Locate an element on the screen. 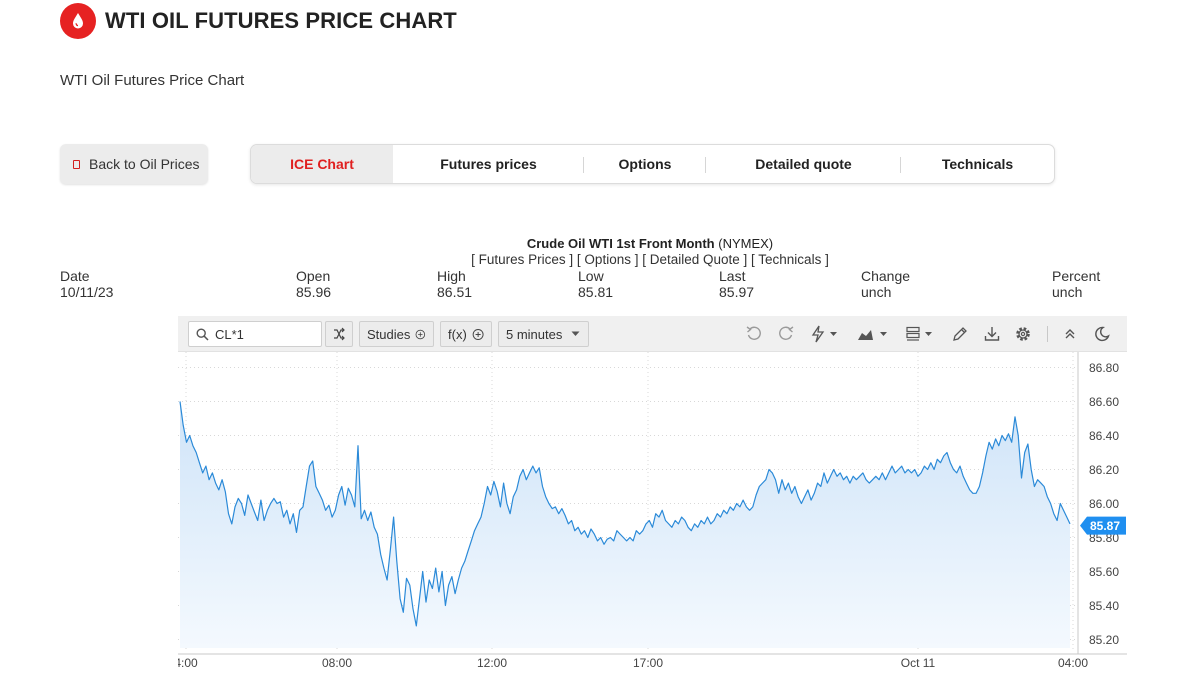 The width and height of the screenshot is (1200, 675). x-tick-label: 17:00 is located at coordinates (648, 663).